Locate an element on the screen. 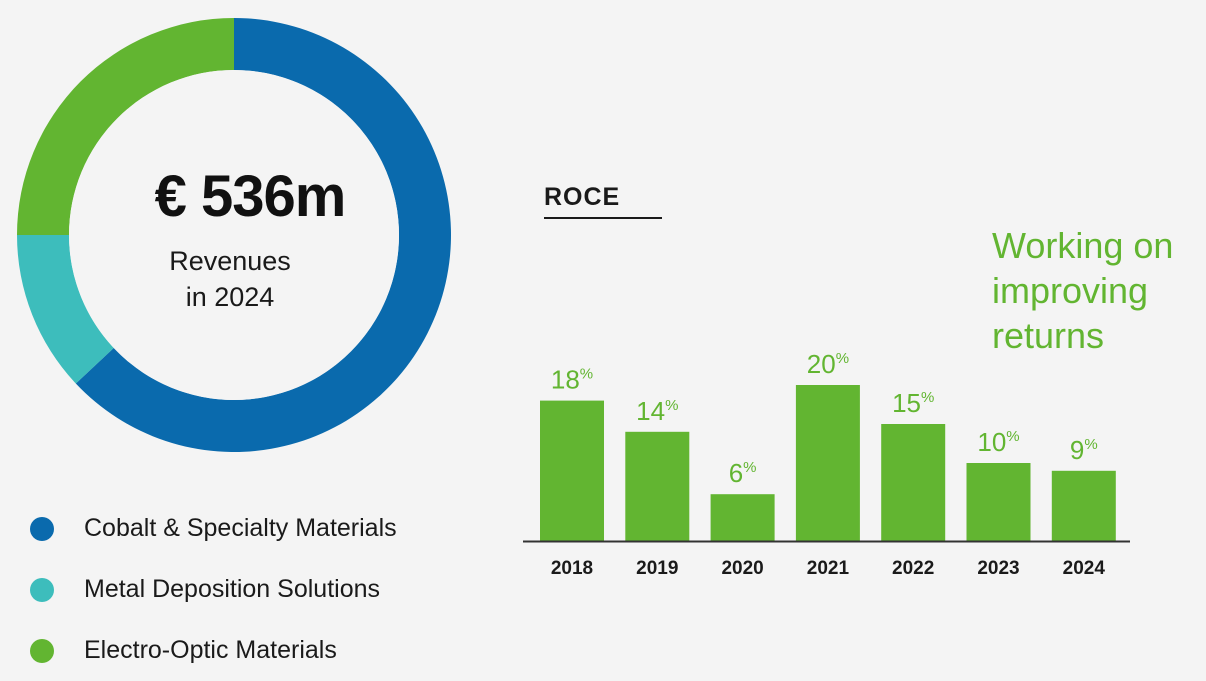  revenue-amount: € 536m is located at coordinates (250, 196).